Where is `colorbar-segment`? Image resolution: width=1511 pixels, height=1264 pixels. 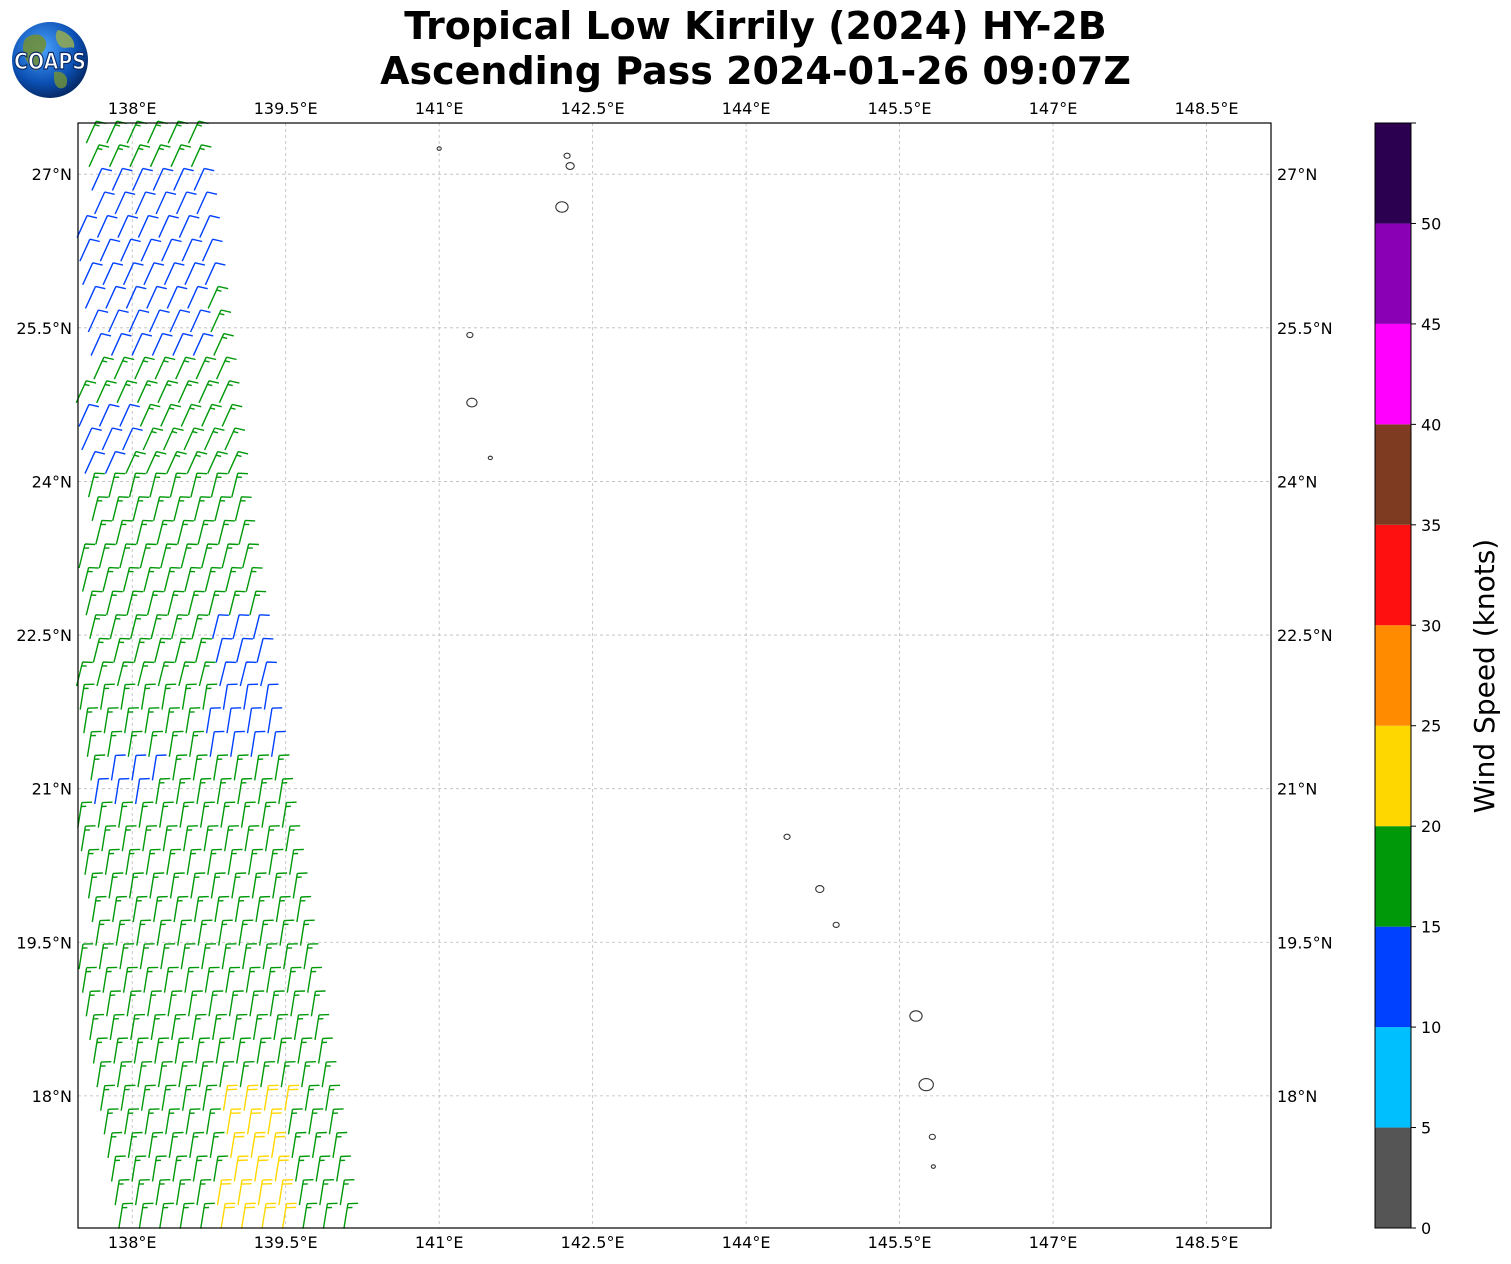 colorbar-segment is located at coordinates (1393, 1177).